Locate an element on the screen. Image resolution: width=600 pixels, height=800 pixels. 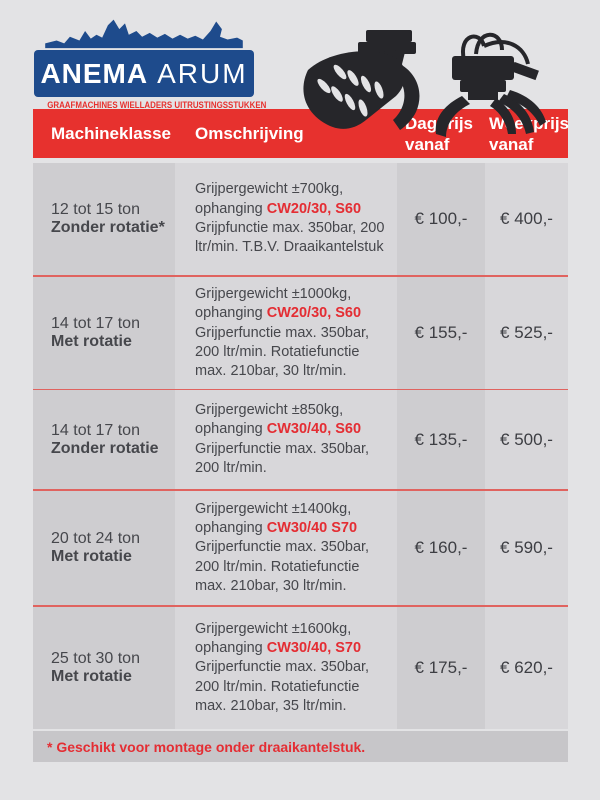
day-price: € 175,- is located at coordinates (441, 667).